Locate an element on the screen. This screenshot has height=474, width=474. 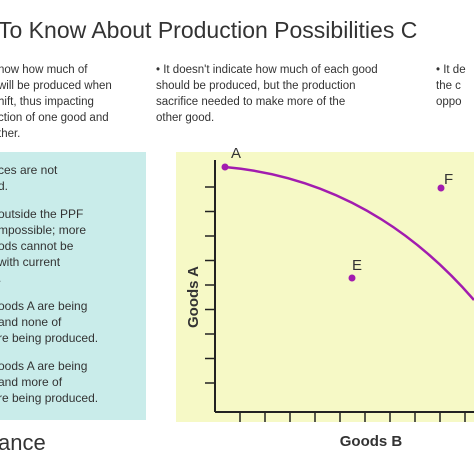
sidebar-text: mpossible; more is located at coordinates (43, 230).